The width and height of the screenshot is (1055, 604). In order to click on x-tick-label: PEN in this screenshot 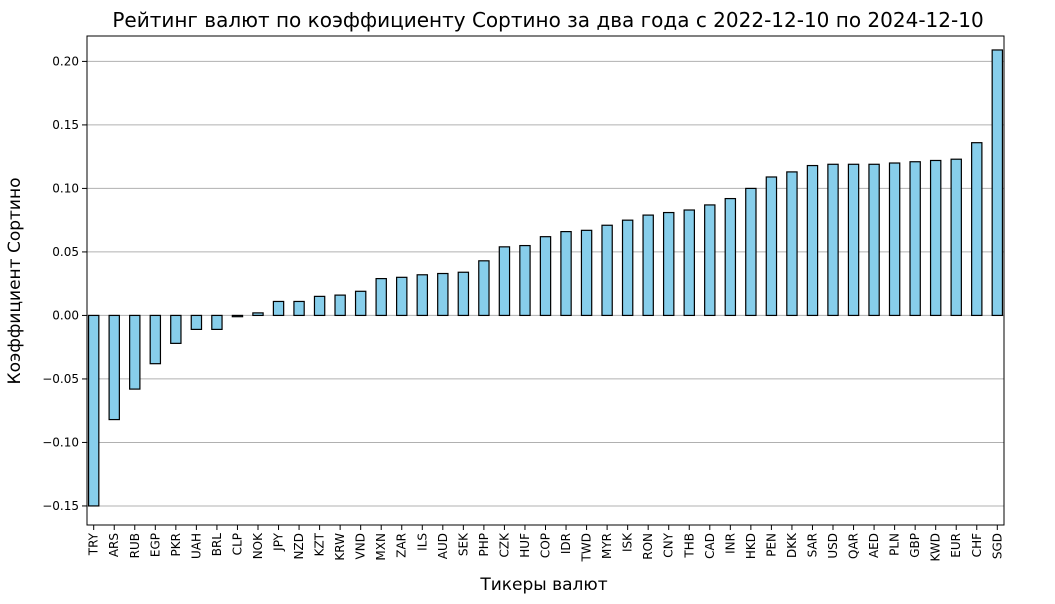, I will do `click(771, 545)`.